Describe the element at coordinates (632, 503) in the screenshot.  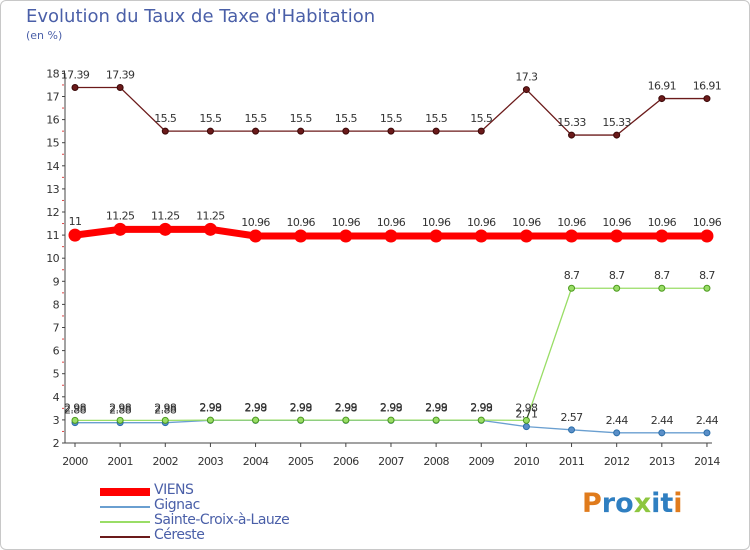
I see `proxiti-logo: Proxiti` at that location.